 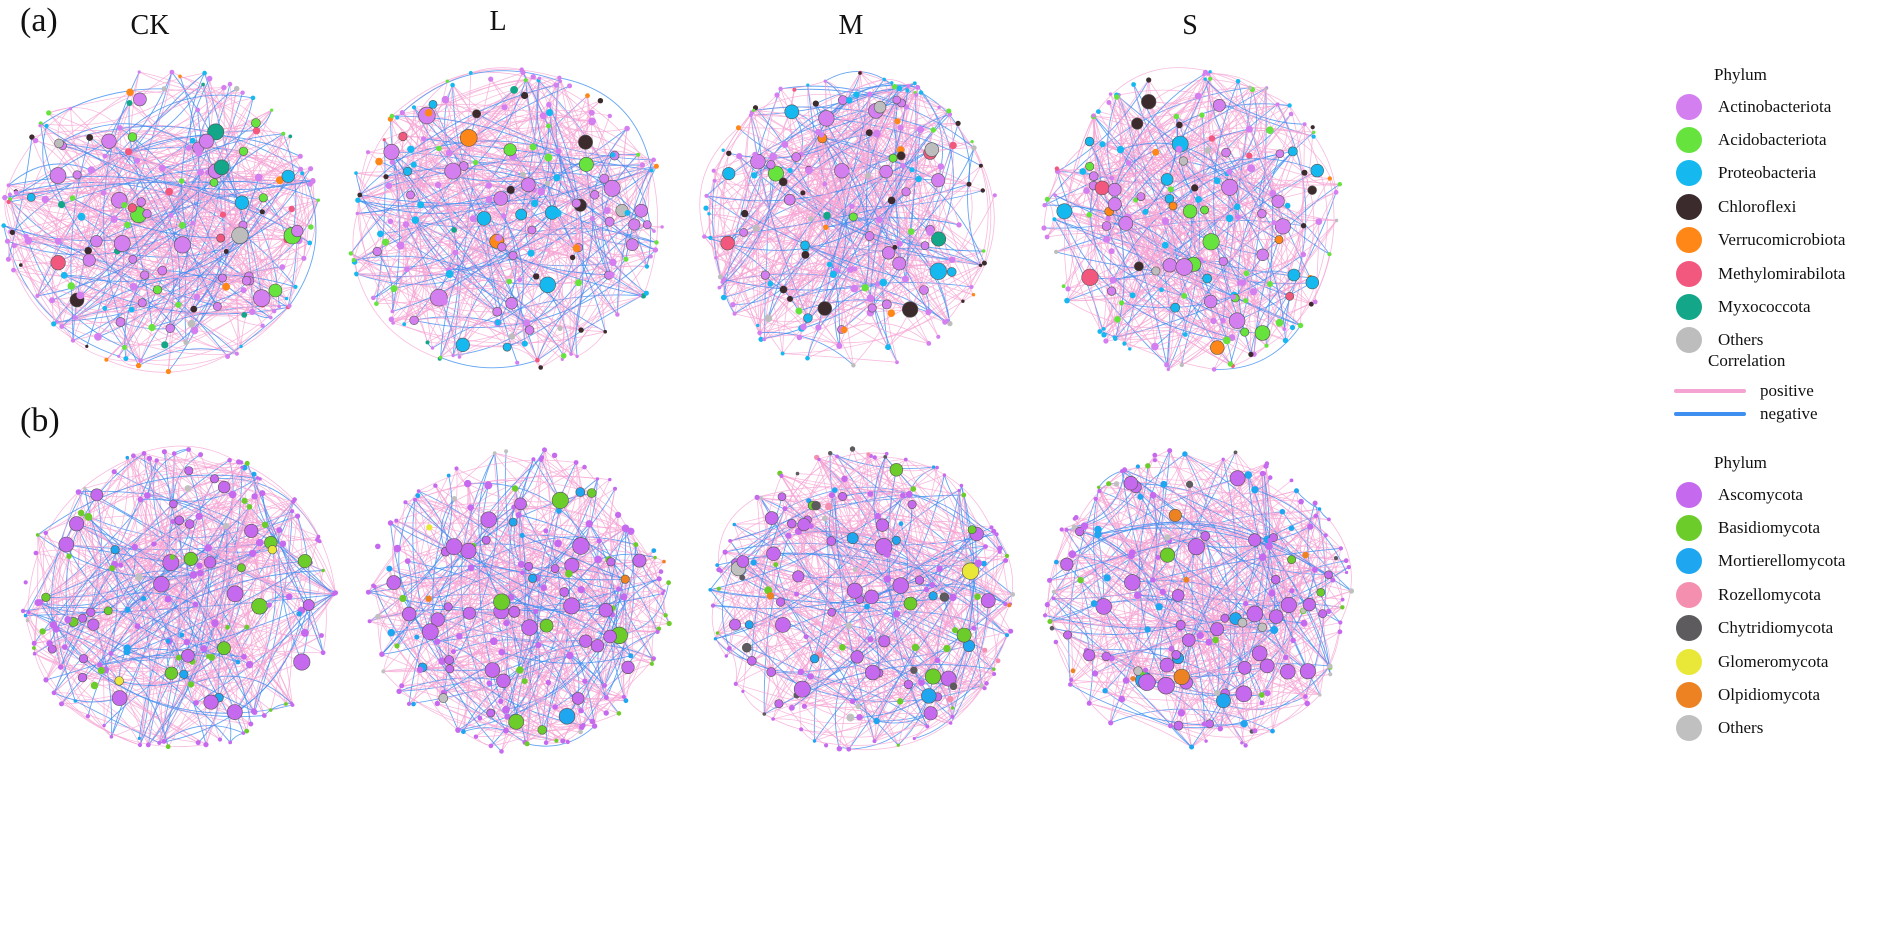 What do you see at coordinates (1192, 219) in the screenshot?
I see `network-a-s` at bounding box center [1192, 219].